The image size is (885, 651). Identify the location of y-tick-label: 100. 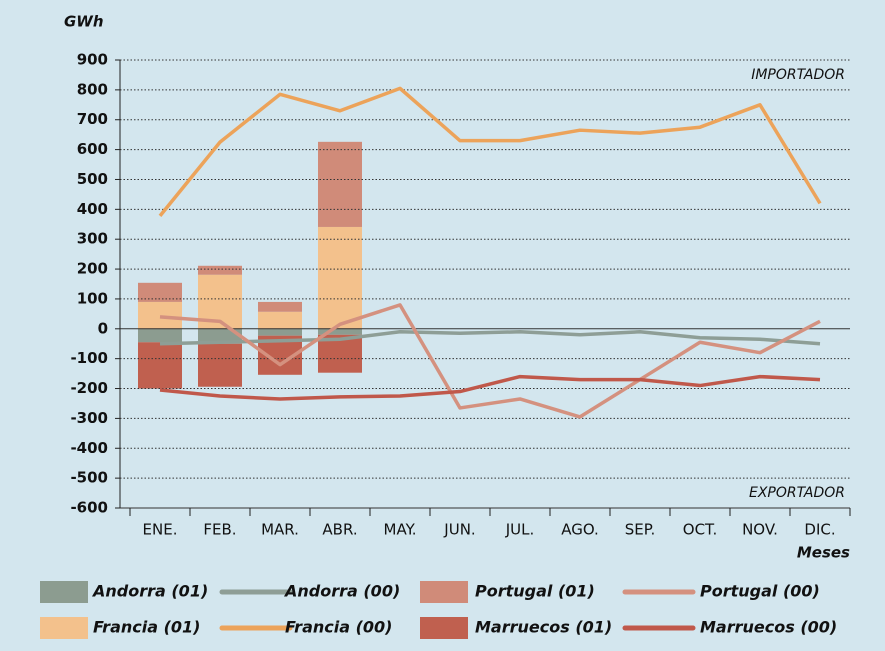
(92, 298).